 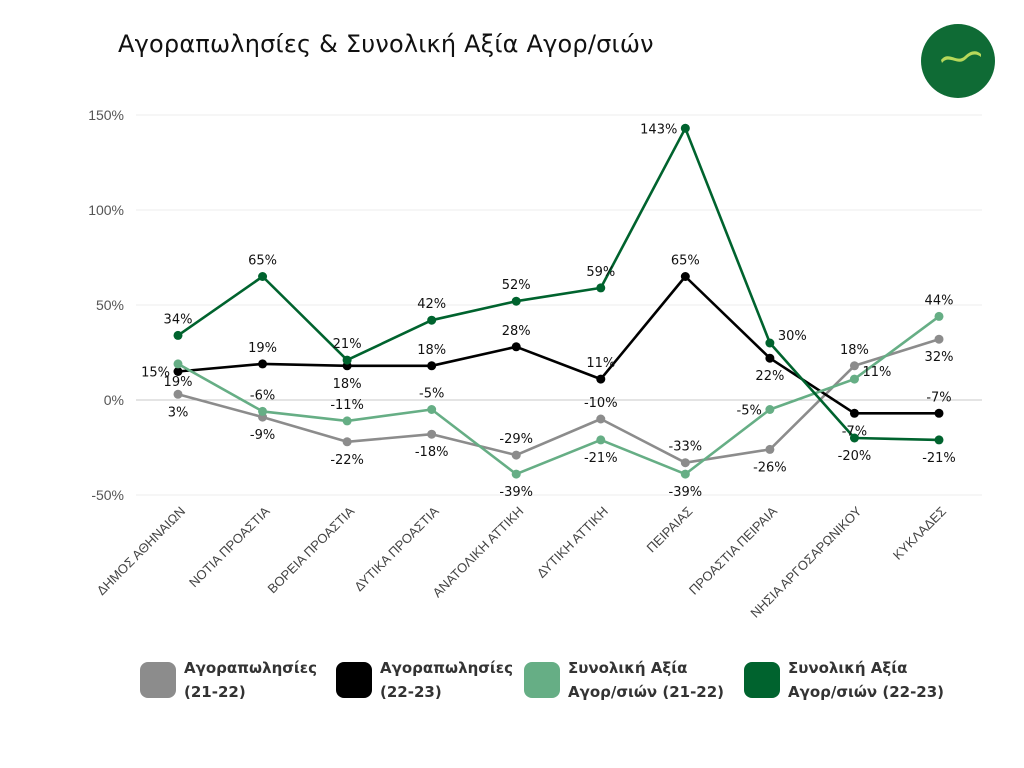 What do you see at coordinates (939, 300) in the screenshot?
I see `data-label: 44%` at bounding box center [939, 300].